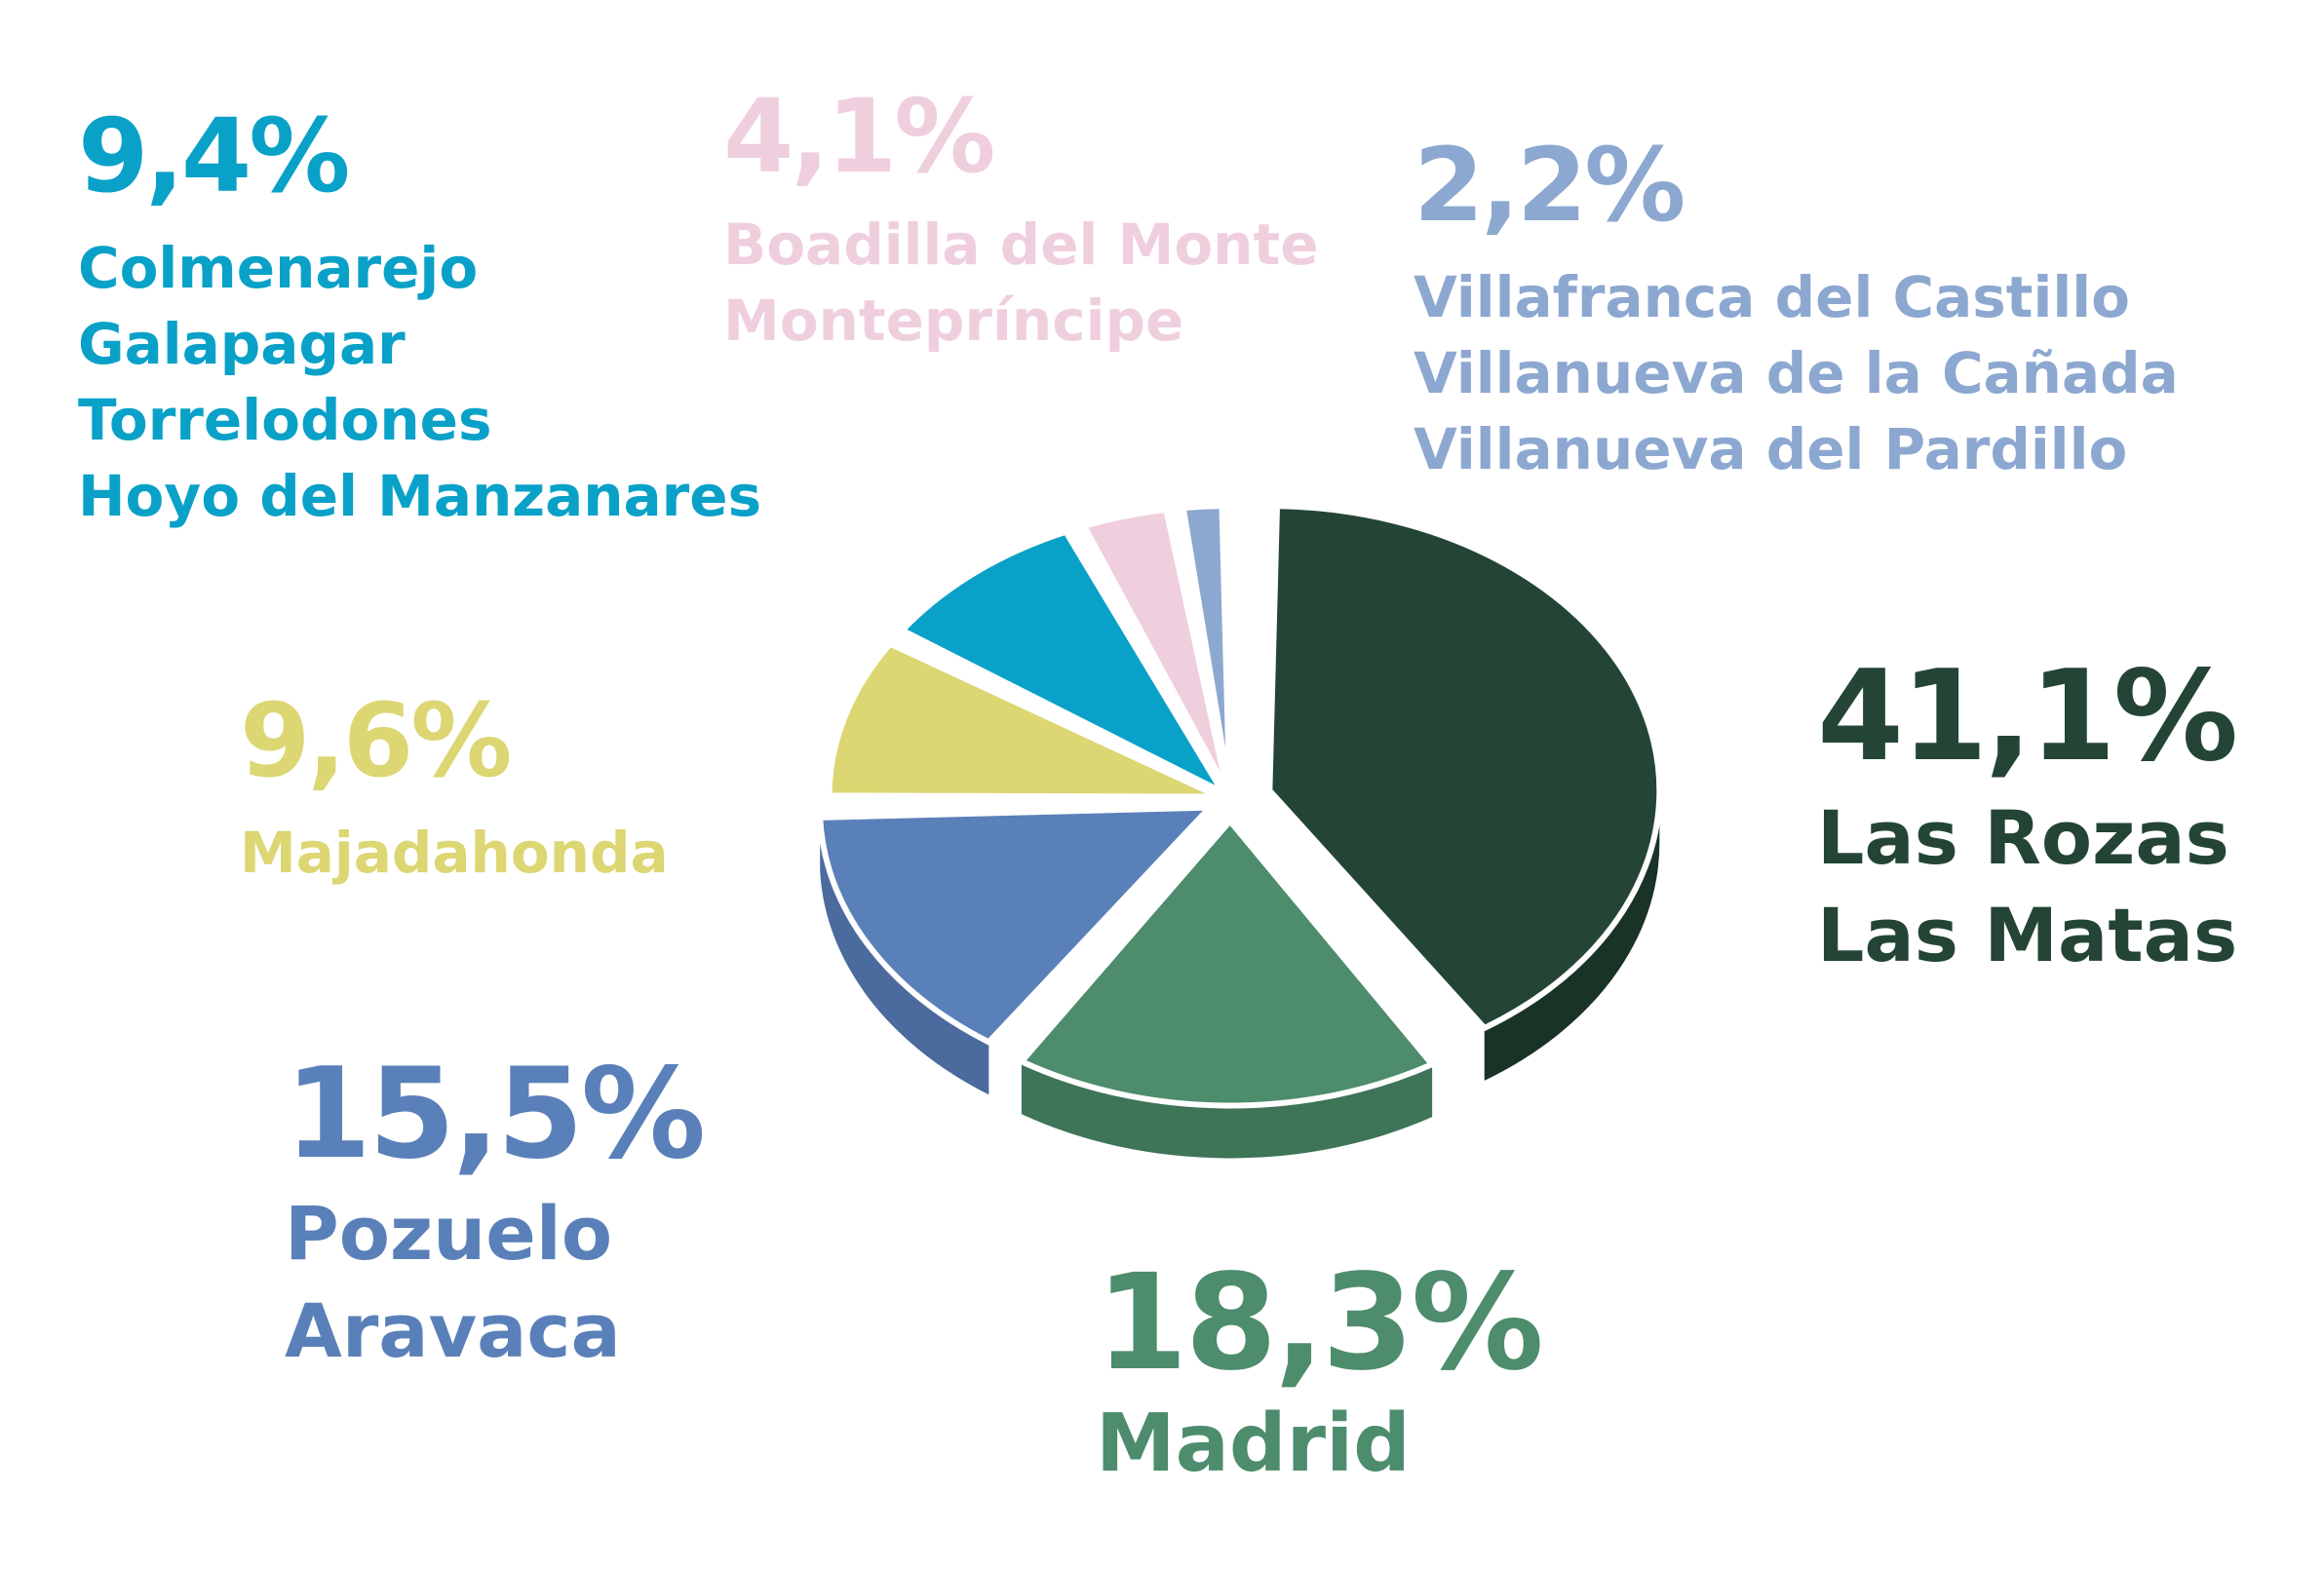 The height and width of the screenshot is (1569, 2324). I want to click on pie-slice-colmenarejo, so click(1062, 662).